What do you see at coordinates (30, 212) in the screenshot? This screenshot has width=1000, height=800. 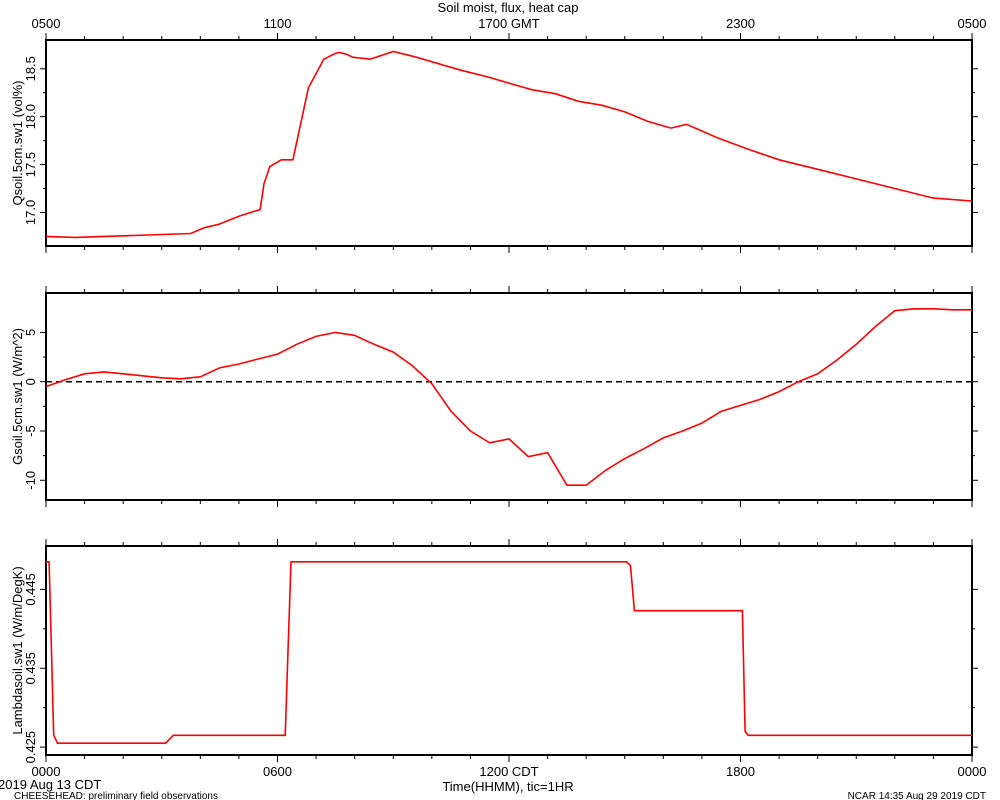 I see `y-tick-label: 17.0` at bounding box center [30, 212].